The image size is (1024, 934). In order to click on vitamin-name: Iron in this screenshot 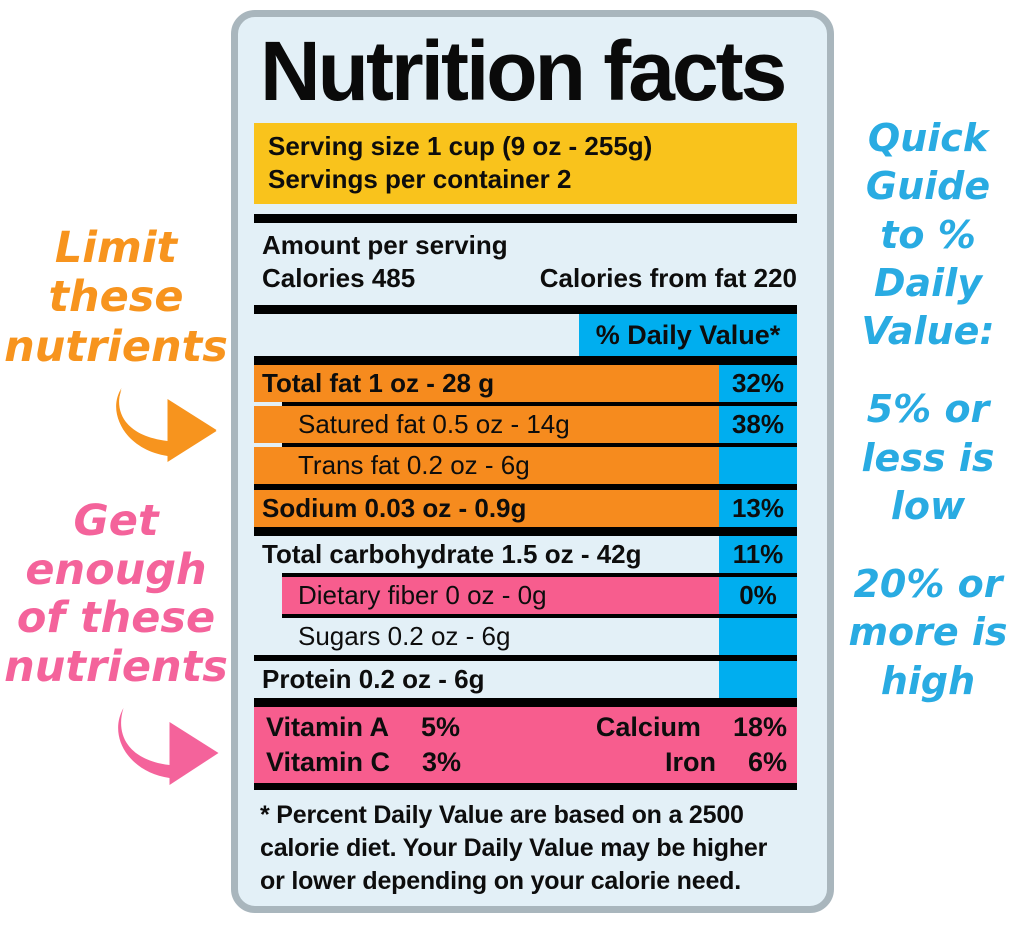, I will do `click(690, 762)`.